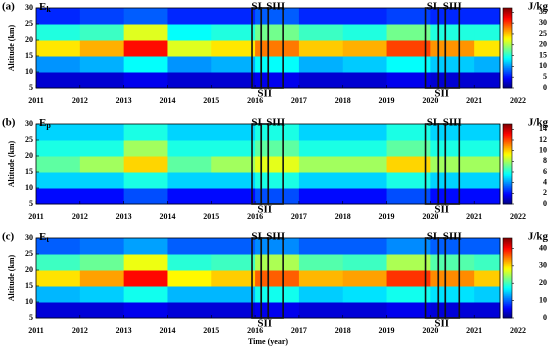  What do you see at coordinates (430, 216) in the screenshot?
I see `x-tick-label: 2020` at bounding box center [430, 216].